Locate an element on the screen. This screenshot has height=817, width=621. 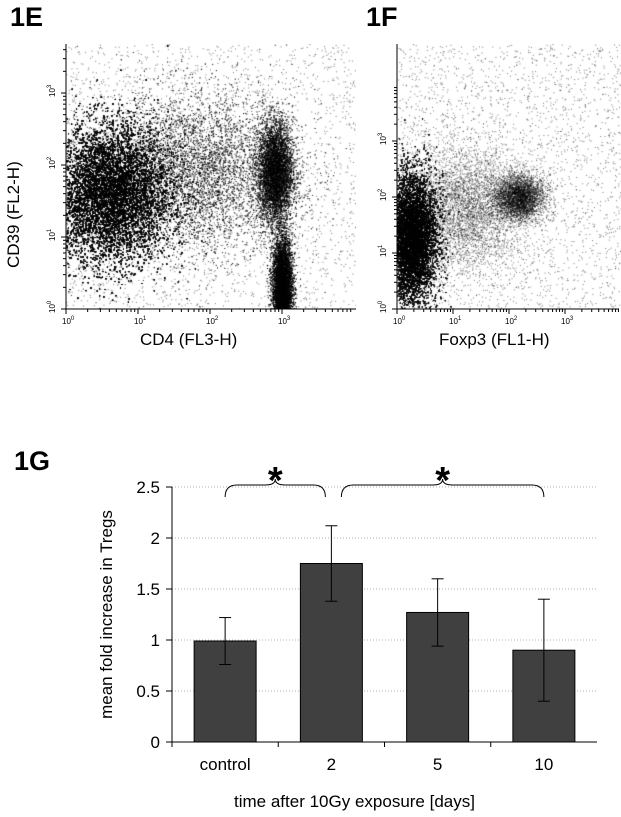
y-tick-label: 1 is located at coordinates (155, 640).